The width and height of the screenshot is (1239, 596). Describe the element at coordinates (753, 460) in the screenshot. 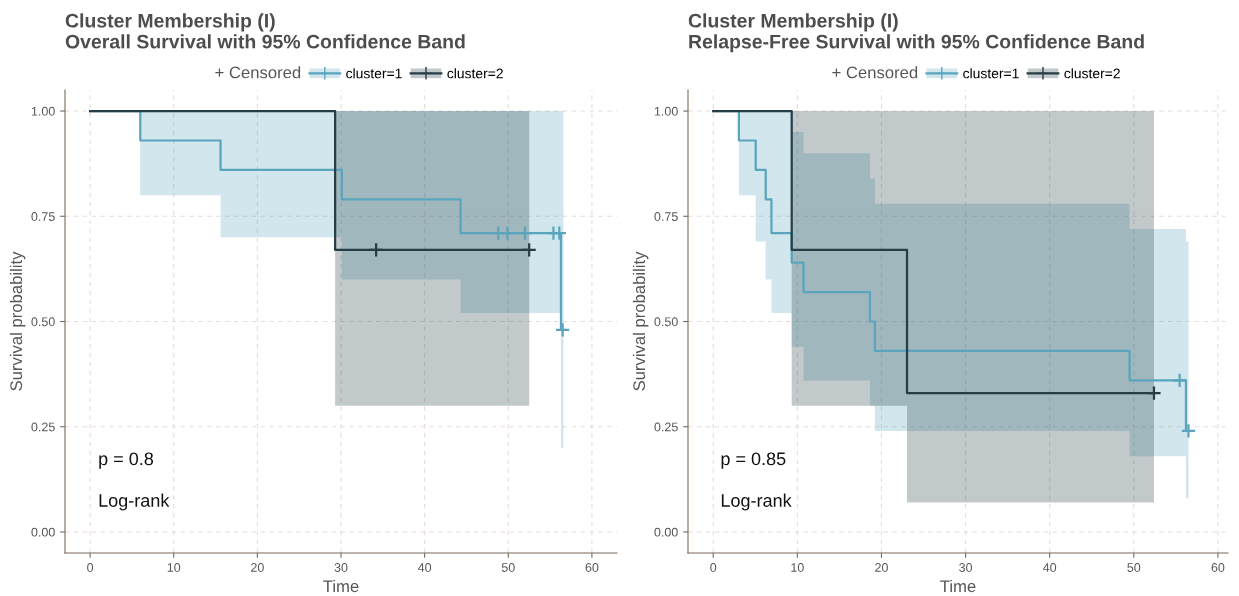

I see `annotation: p = 0.85` at that location.